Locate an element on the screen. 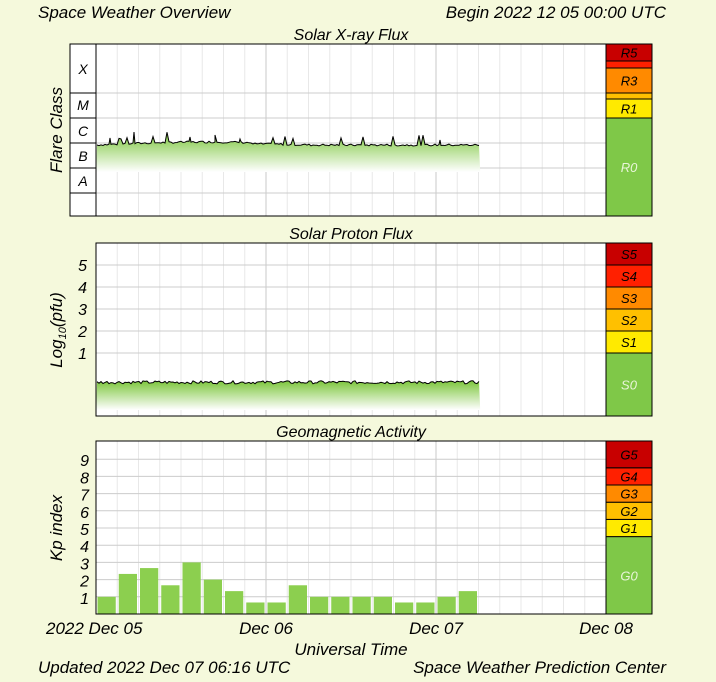 This screenshot has height=682, width=716. proton-scale-label-s0: S0 is located at coordinates (629, 385).